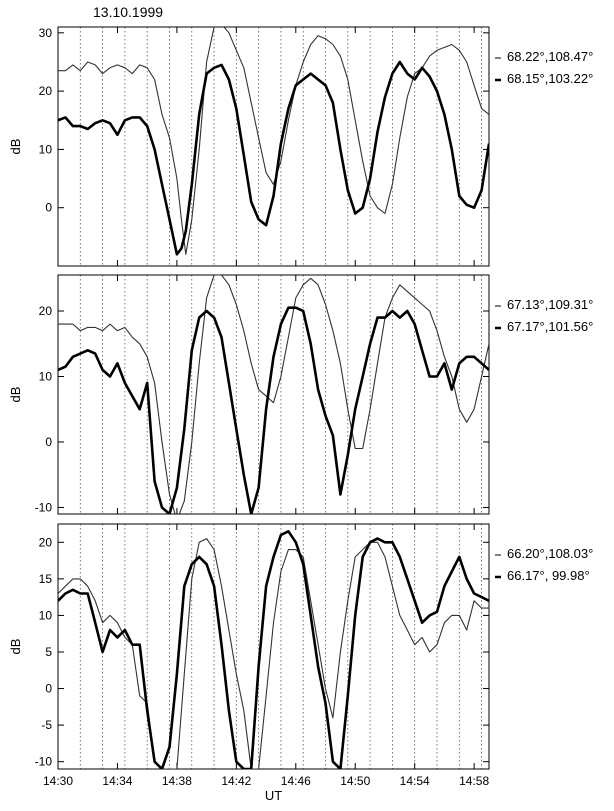  What do you see at coordinates (550, 326) in the screenshot?
I see `legend-label: 67.17°,101.56°` at bounding box center [550, 326].